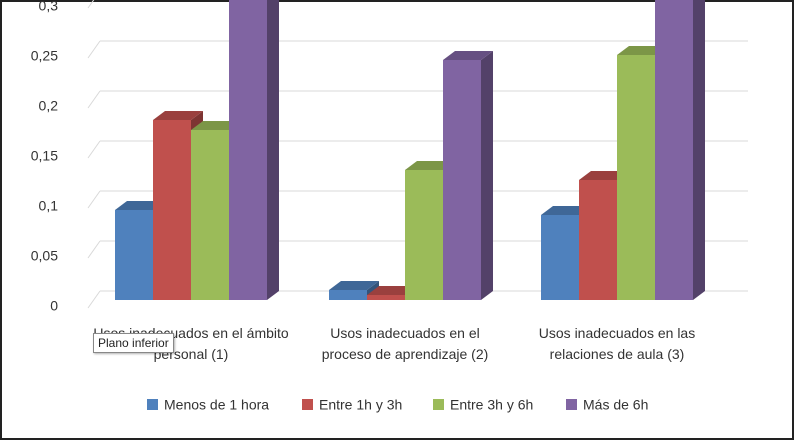  Describe the element at coordinates (133, 343) in the screenshot. I see `tooltip: Plano inferior` at that location.